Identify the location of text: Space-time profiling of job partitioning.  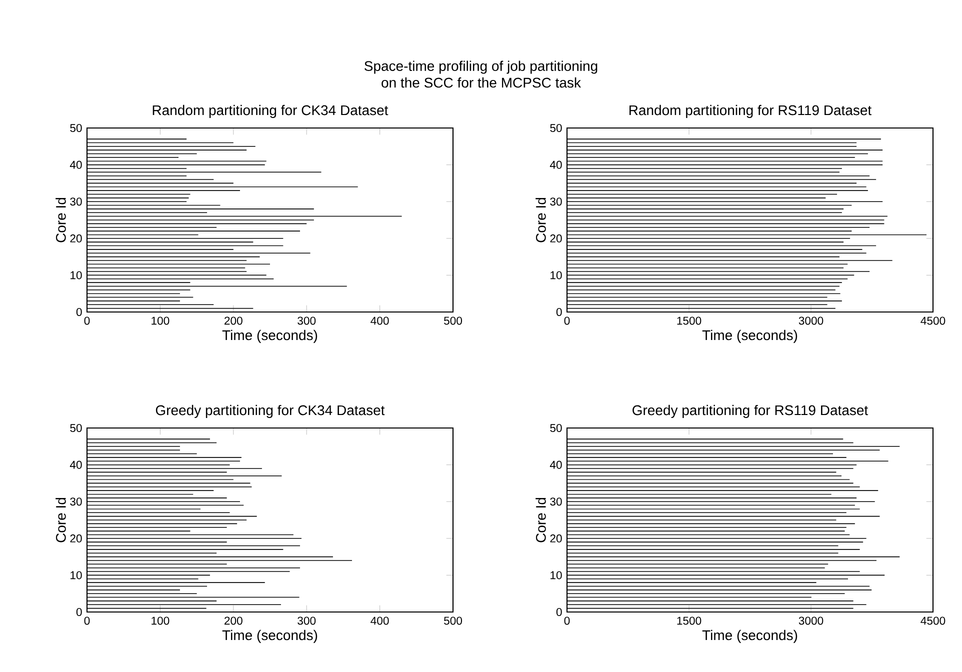
(481, 67).